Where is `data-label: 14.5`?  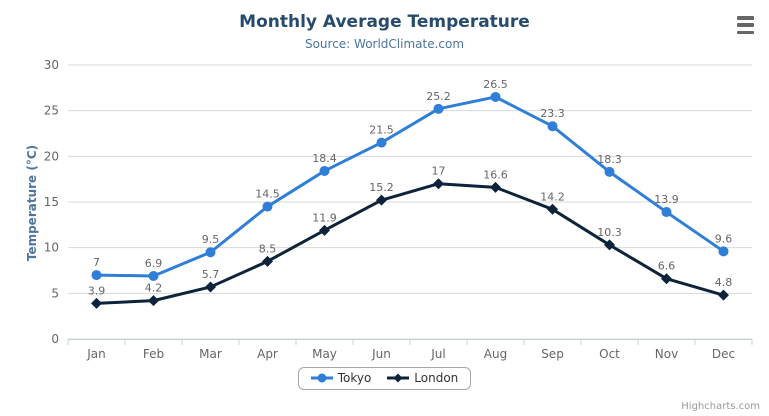
data-label: 14.5 is located at coordinates (267, 194).